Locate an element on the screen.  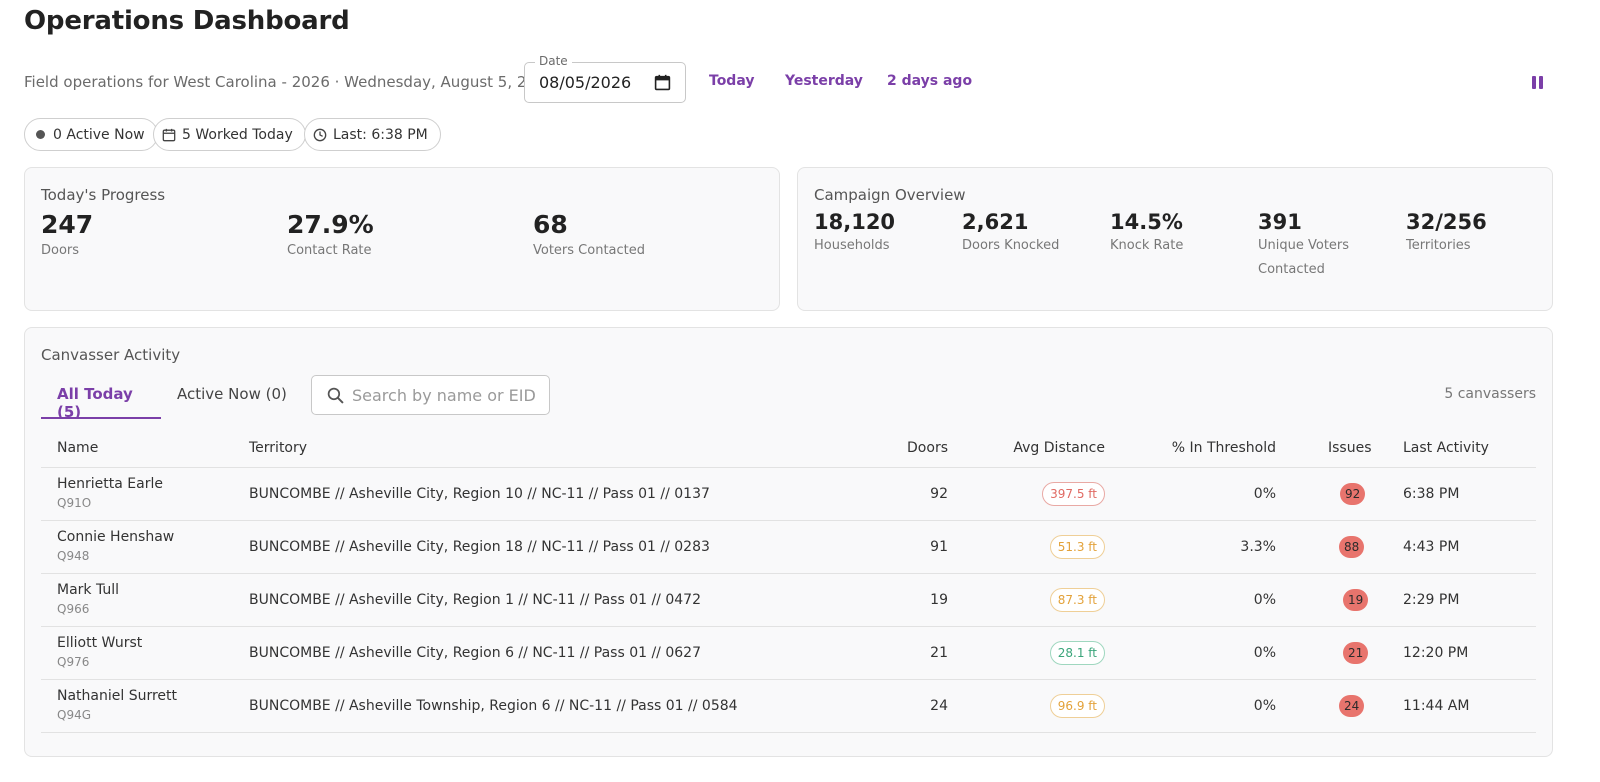
col-header-doors: Doors is located at coordinates (927, 448).